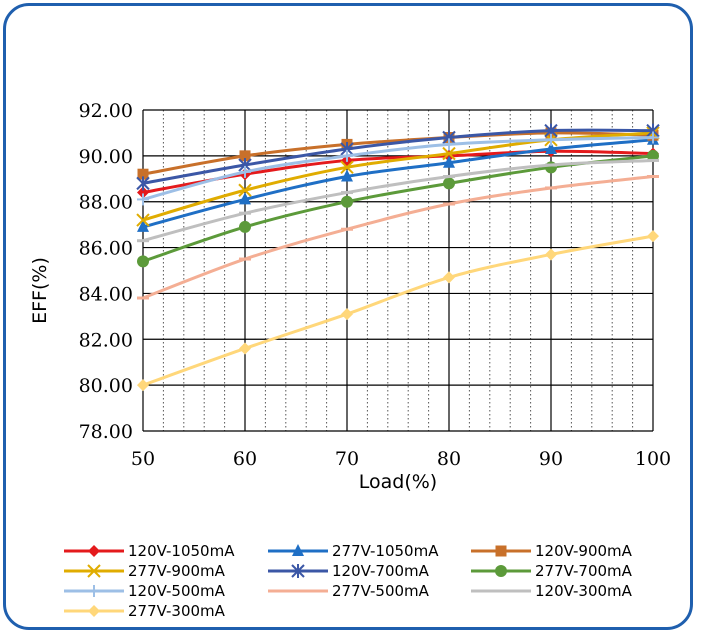 The image size is (703, 639). I want to click on y-tick-label: 86.00, so click(106, 249).